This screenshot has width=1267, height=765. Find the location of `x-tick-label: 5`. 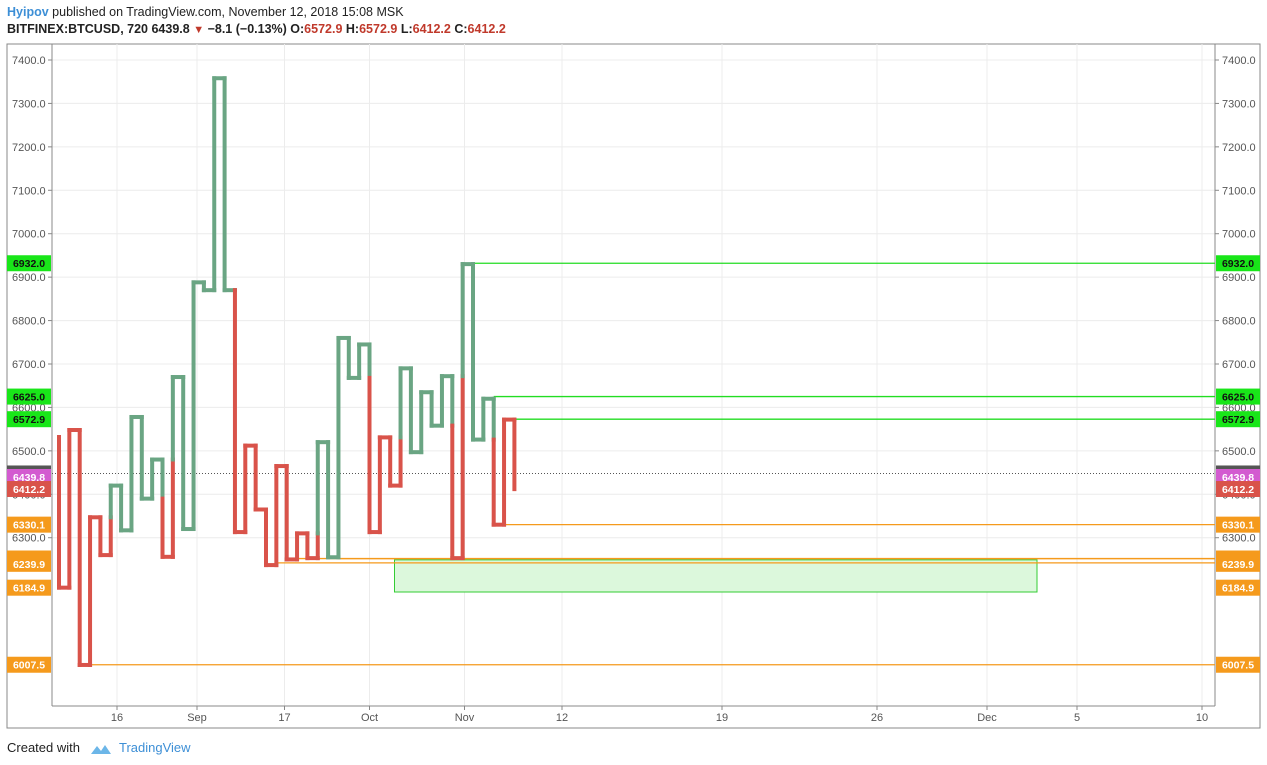

x-tick-label: 5 is located at coordinates (1077, 718).